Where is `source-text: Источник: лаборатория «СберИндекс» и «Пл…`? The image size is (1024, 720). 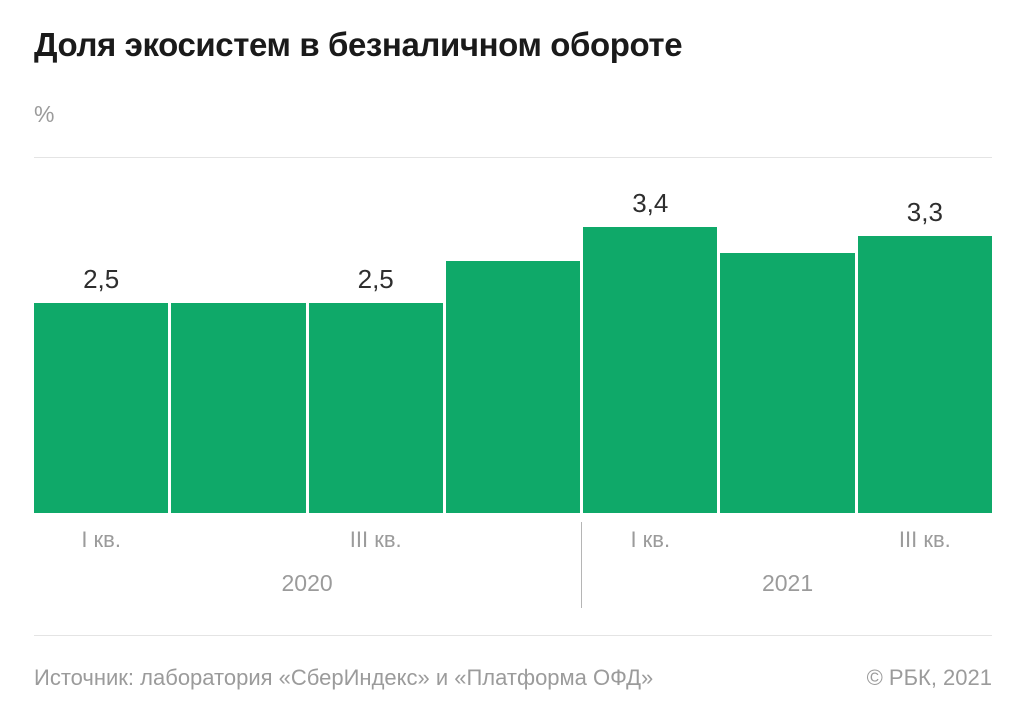
source-text: Источник: лаборатория «СберИндекс» и «Пл… is located at coordinates (344, 677).